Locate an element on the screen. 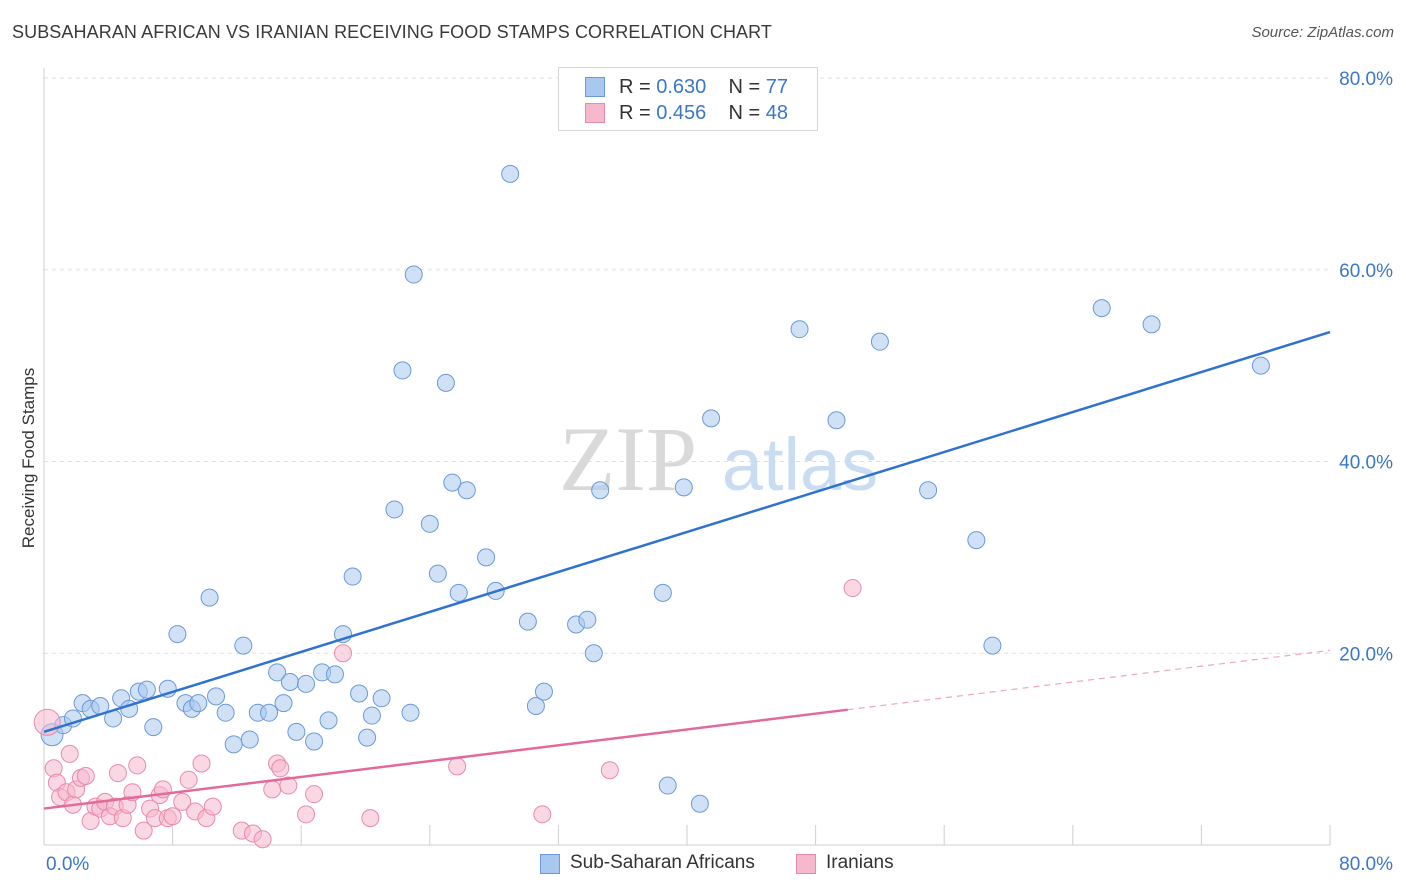  watermark-atlas: atlas is located at coordinates (800, 464).